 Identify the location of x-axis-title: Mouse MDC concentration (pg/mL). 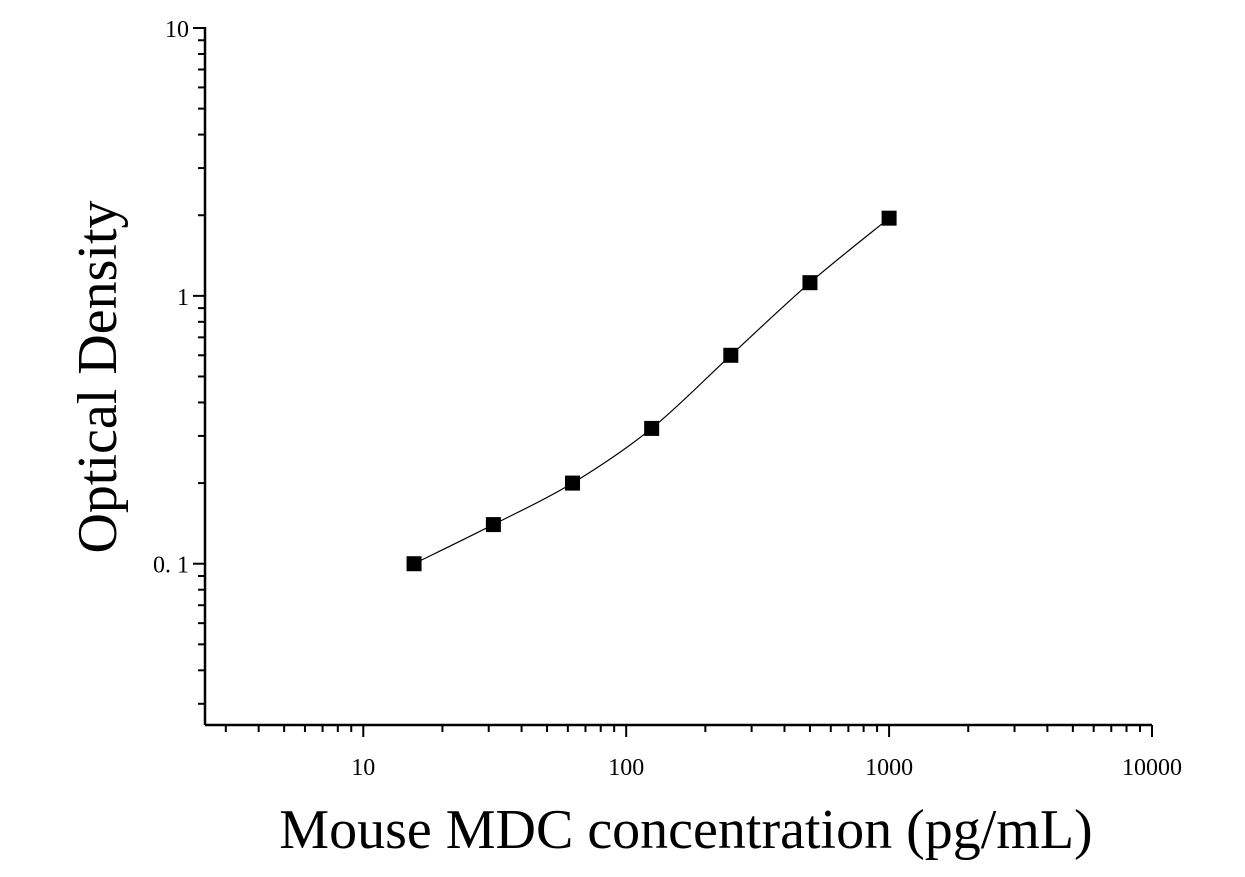
(685, 830).